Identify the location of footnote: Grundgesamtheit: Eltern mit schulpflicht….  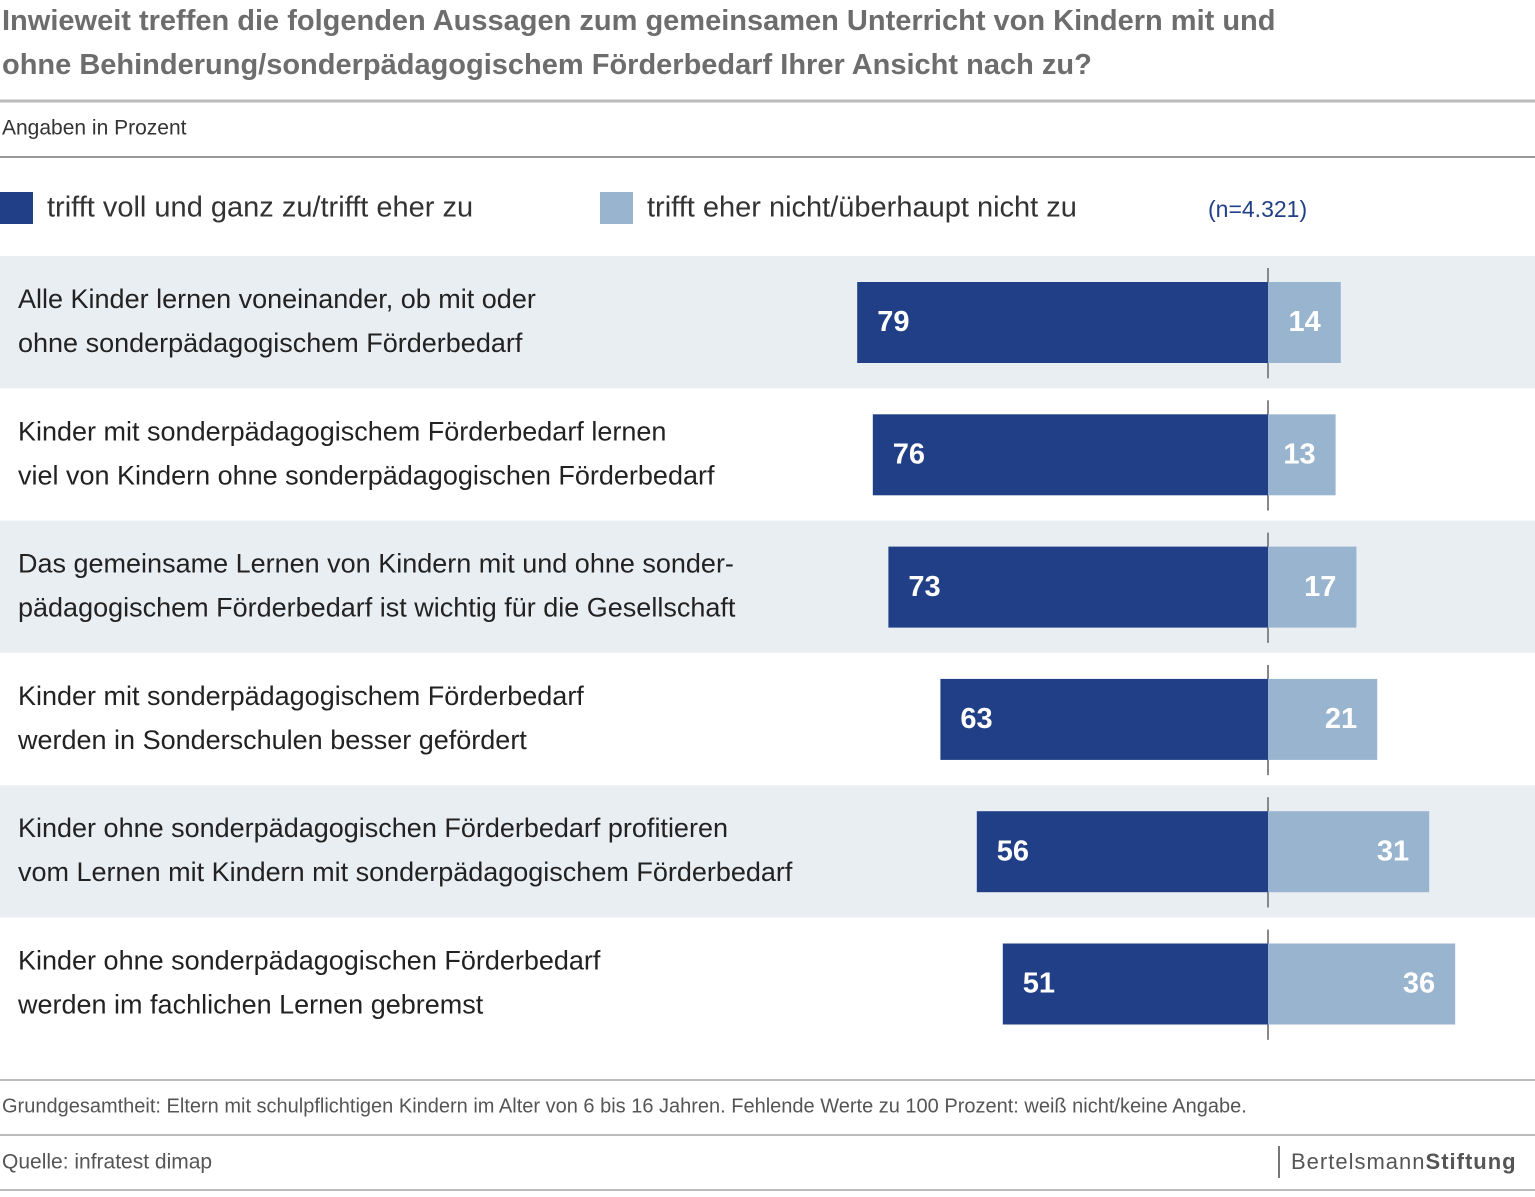
(624, 1106).